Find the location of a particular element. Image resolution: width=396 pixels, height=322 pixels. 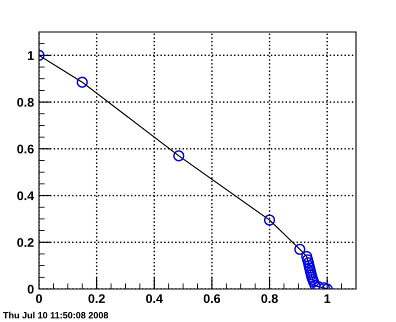

text: Thu Jul 10 11:50:08 2008 is located at coordinates (55, 315).